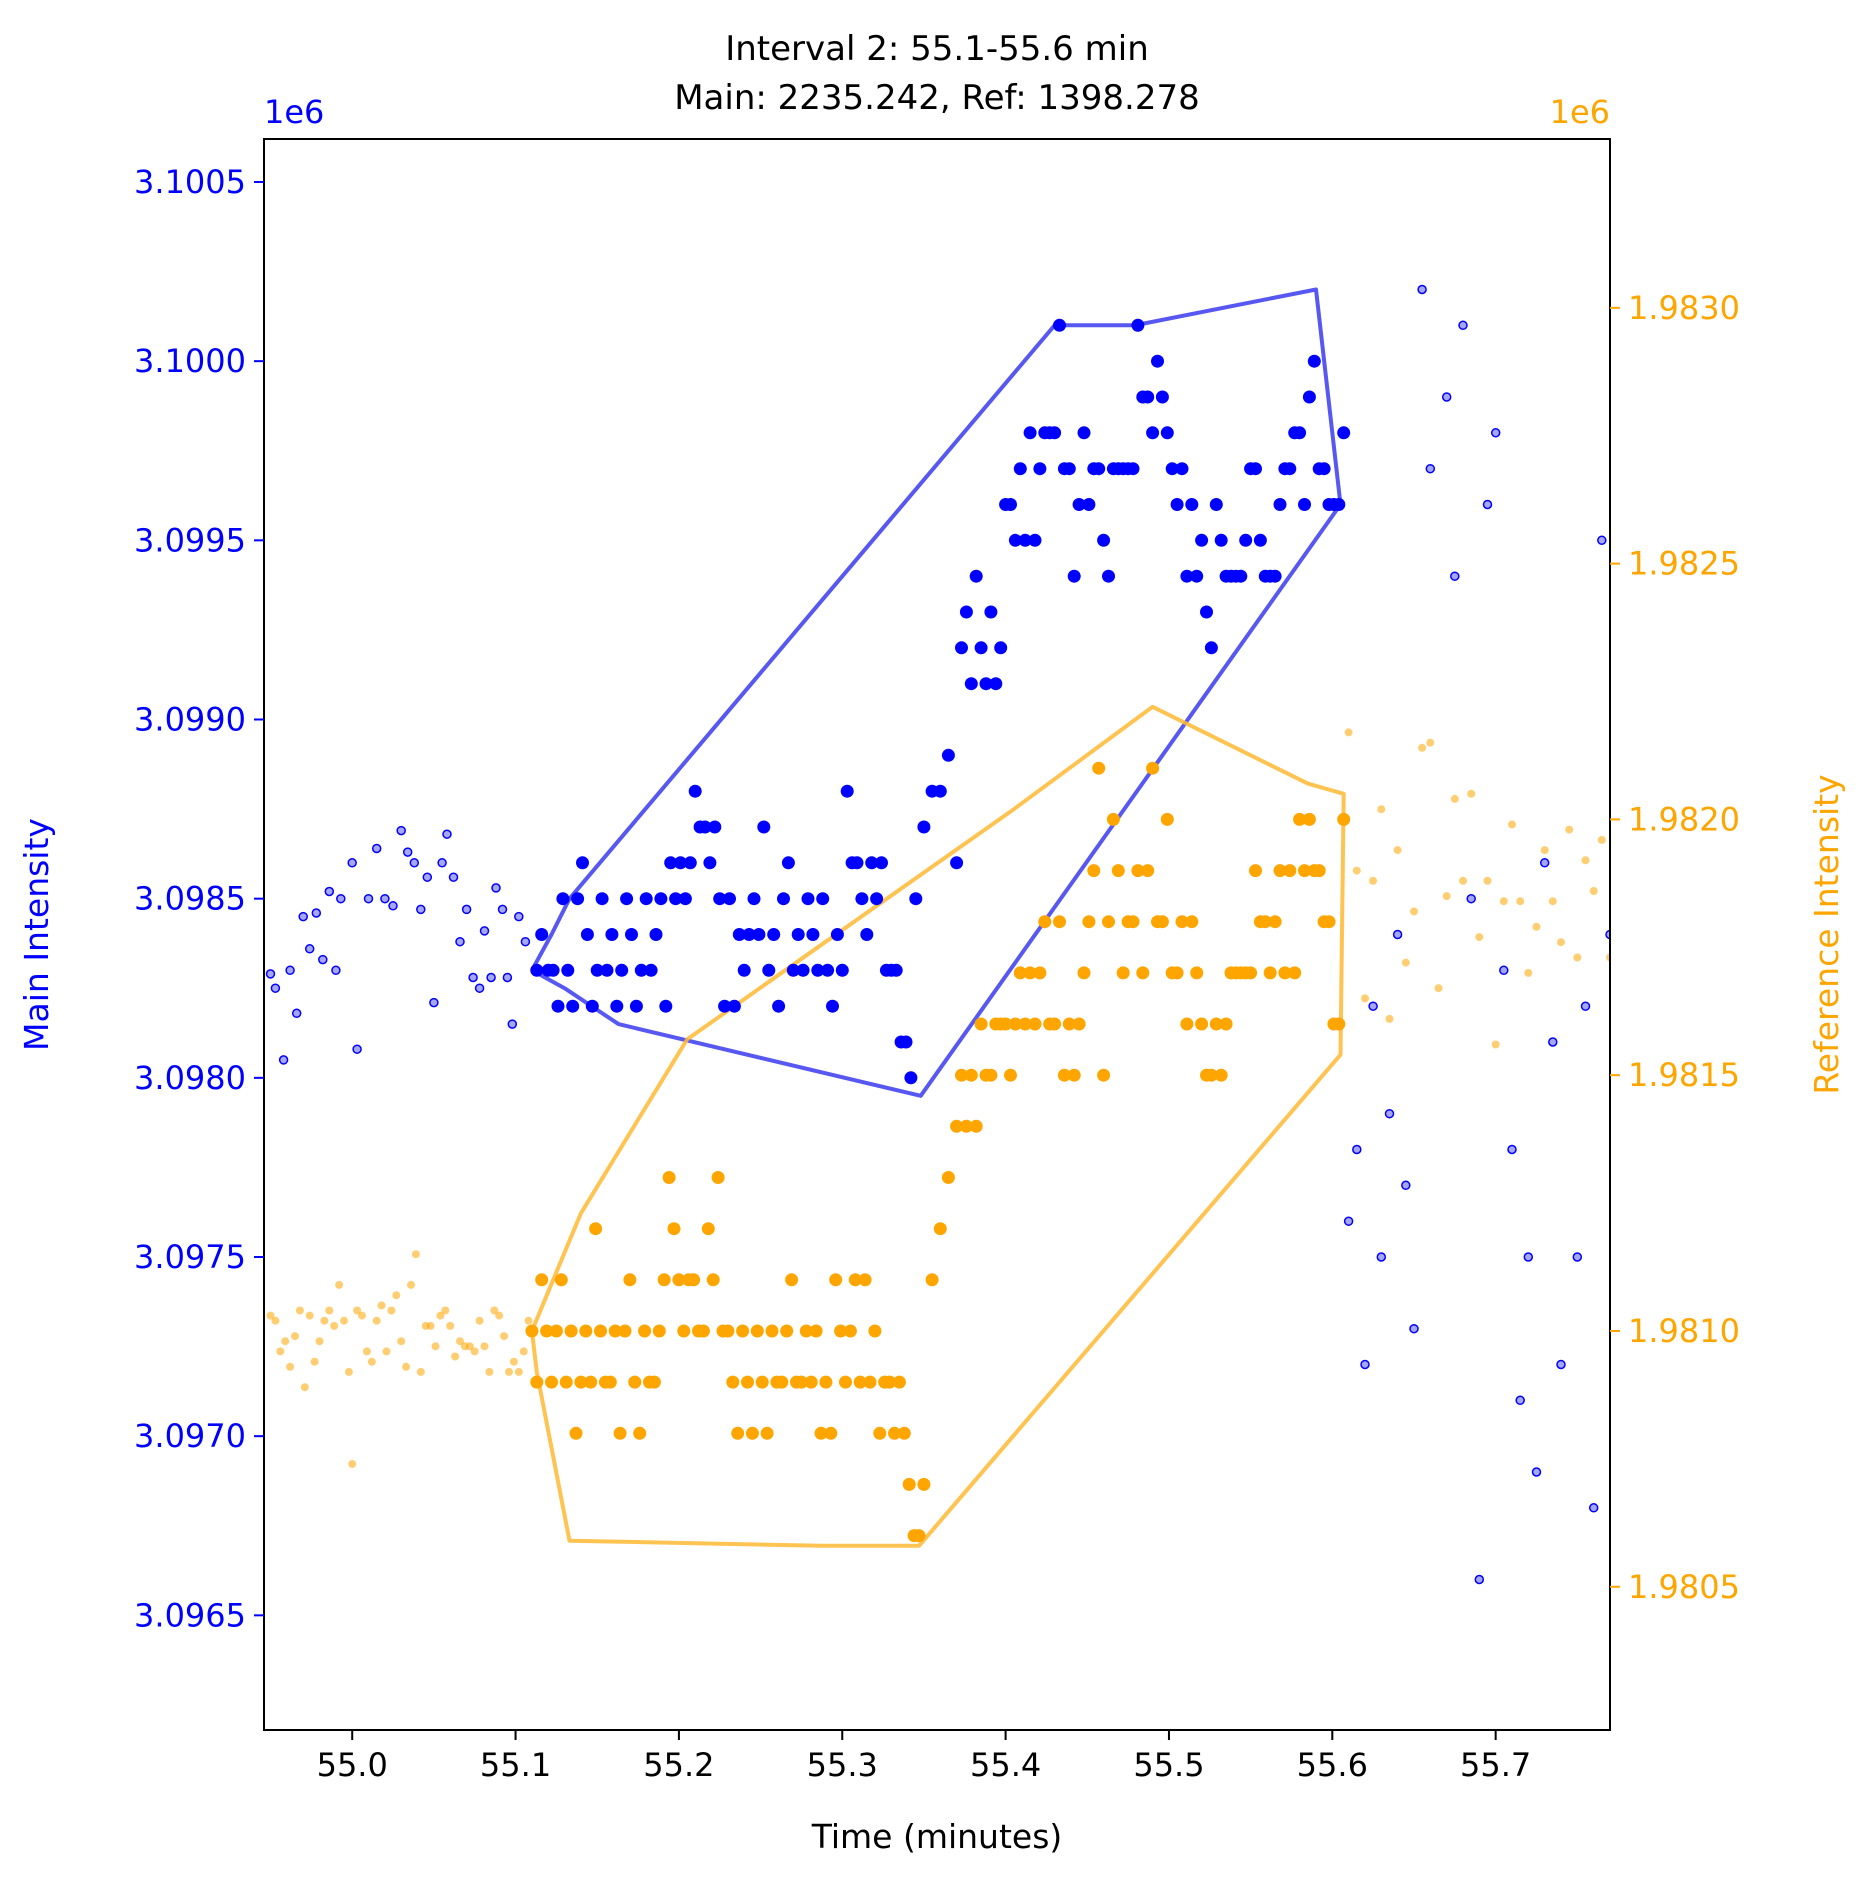 The height and width of the screenshot is (1878, 1863). Describe the element at coordinates (1684, 1331) in the screenshot. I see `right-tick-label: 1.9810` at that location.